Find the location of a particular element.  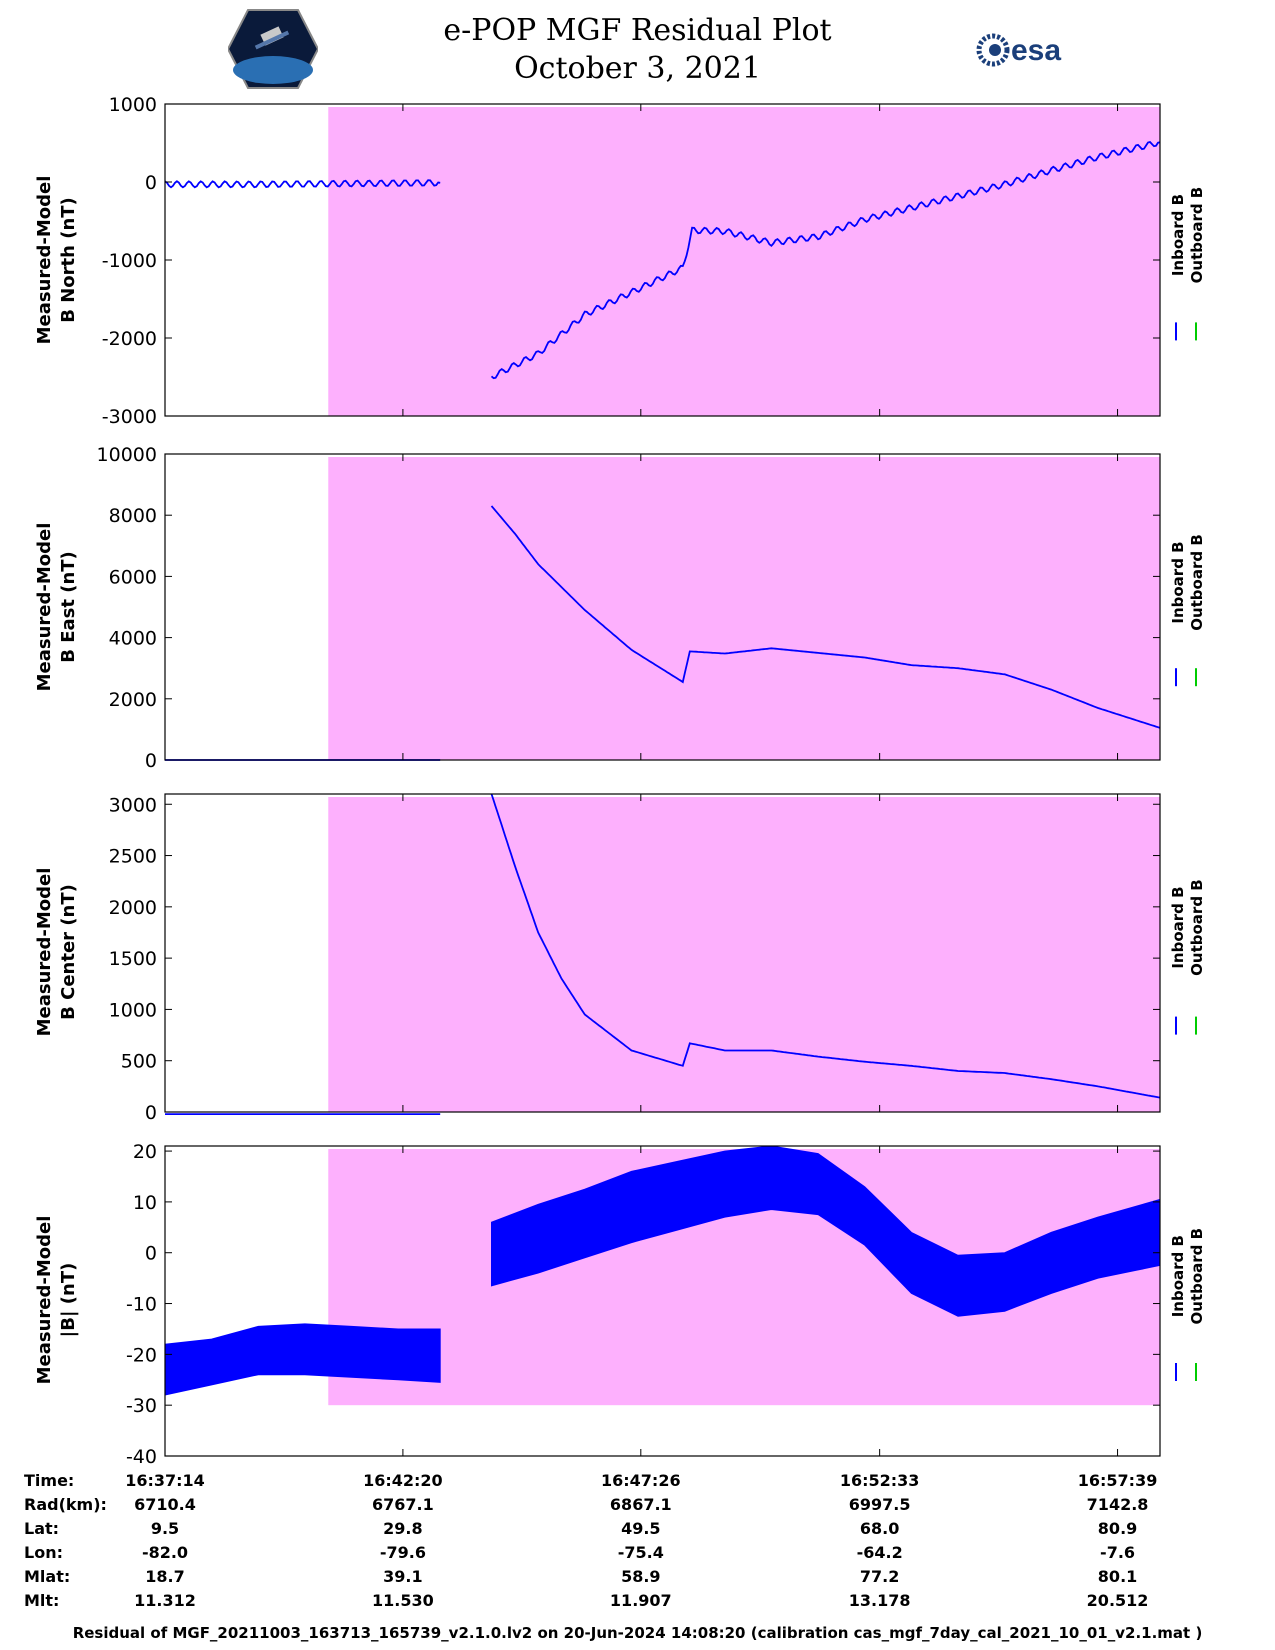

table-cell: 39.1 is located at coordinates (402, 1576).